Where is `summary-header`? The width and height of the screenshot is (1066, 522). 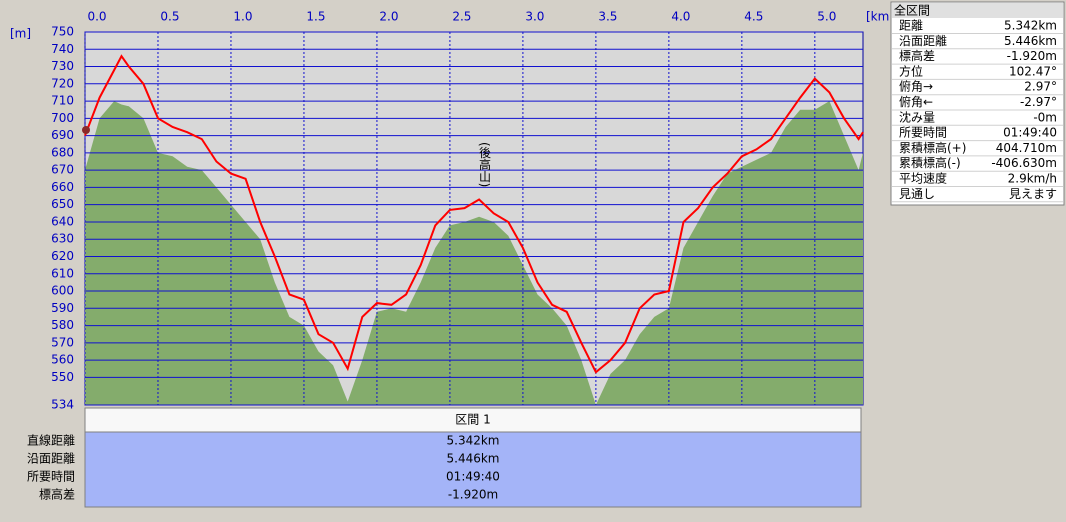 summary-header is located at coordinates (977, 10).